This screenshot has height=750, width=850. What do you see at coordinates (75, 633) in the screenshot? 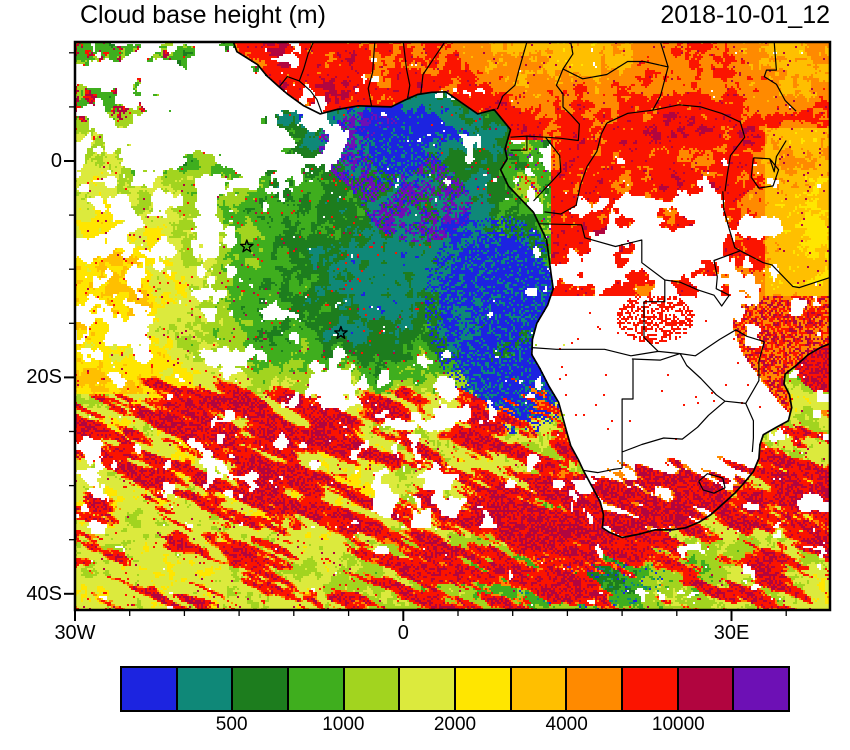
I see `x-axis-tick-label: 30W` at bounding box center [75, 633].